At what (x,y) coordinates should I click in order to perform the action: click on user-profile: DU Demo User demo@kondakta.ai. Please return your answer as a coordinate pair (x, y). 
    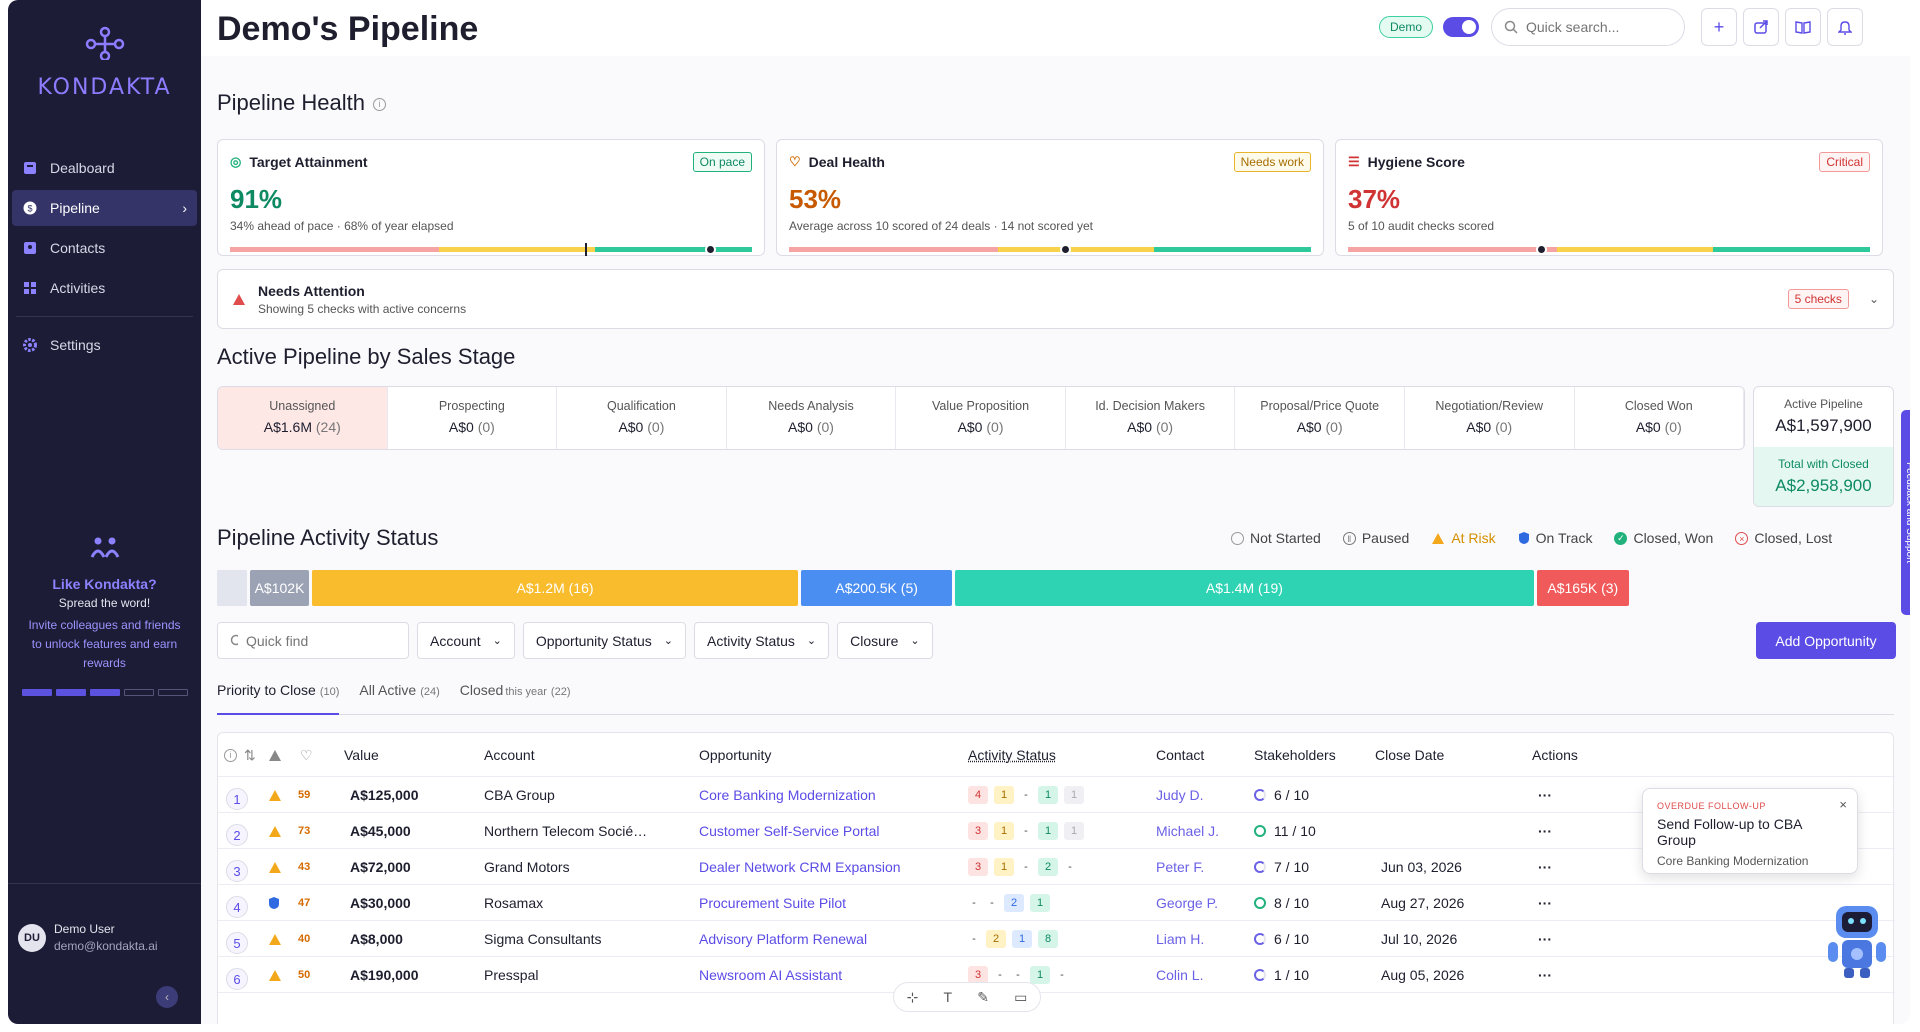
    Looking at the image, I should click on (104, 918).